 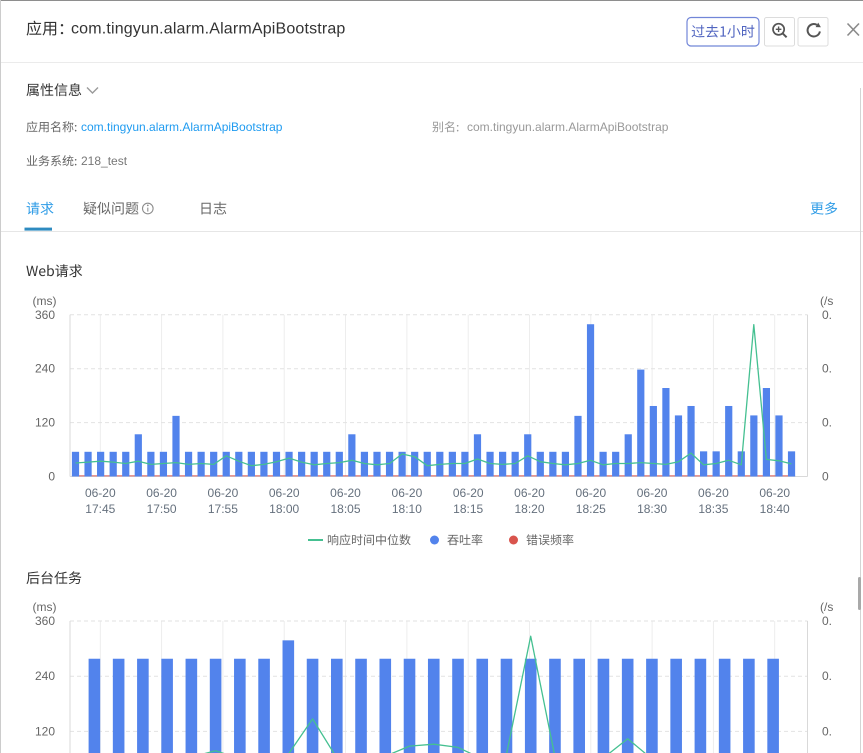 What do you see at coordinates (407, 509) in the screenshot?
I see `svg-text: 18:10` at bounding box center [407, 509].